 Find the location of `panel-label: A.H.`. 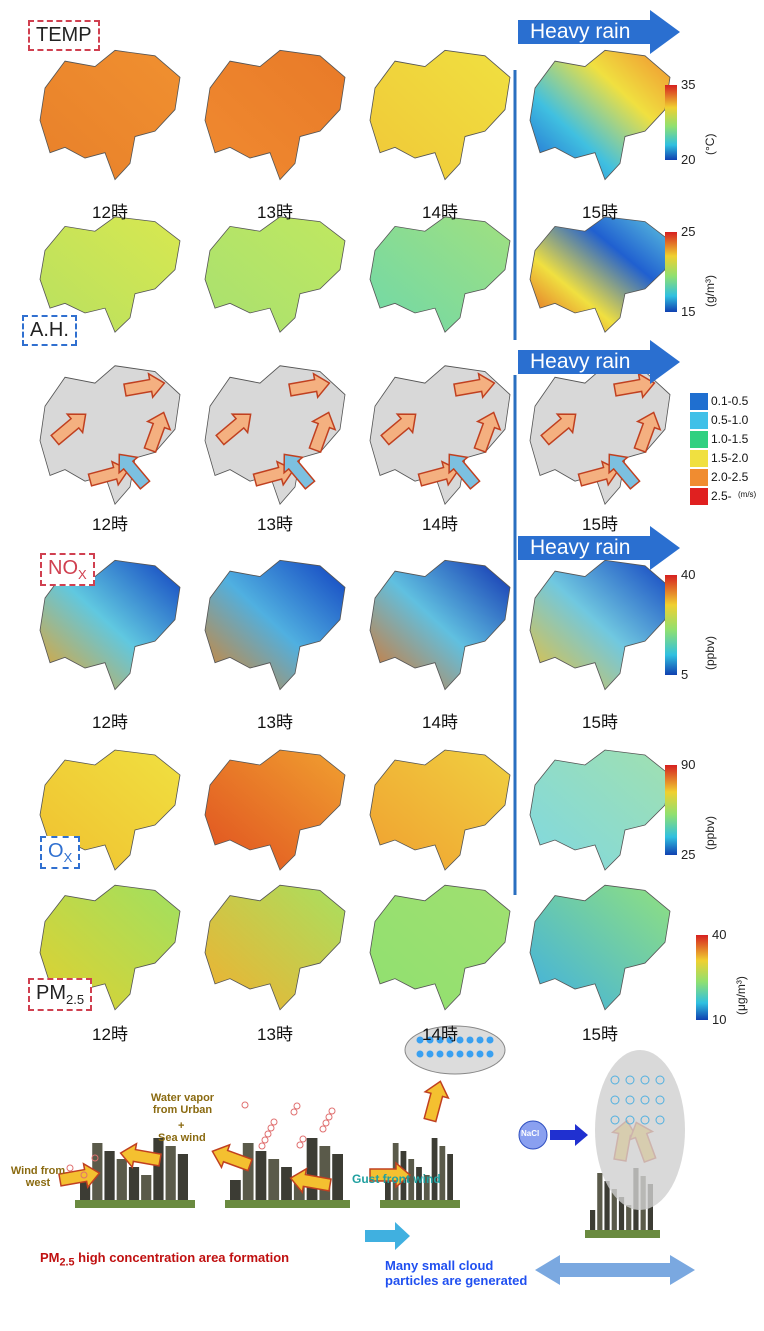

panel-label: A.H. is located at coordinates (49, 330).